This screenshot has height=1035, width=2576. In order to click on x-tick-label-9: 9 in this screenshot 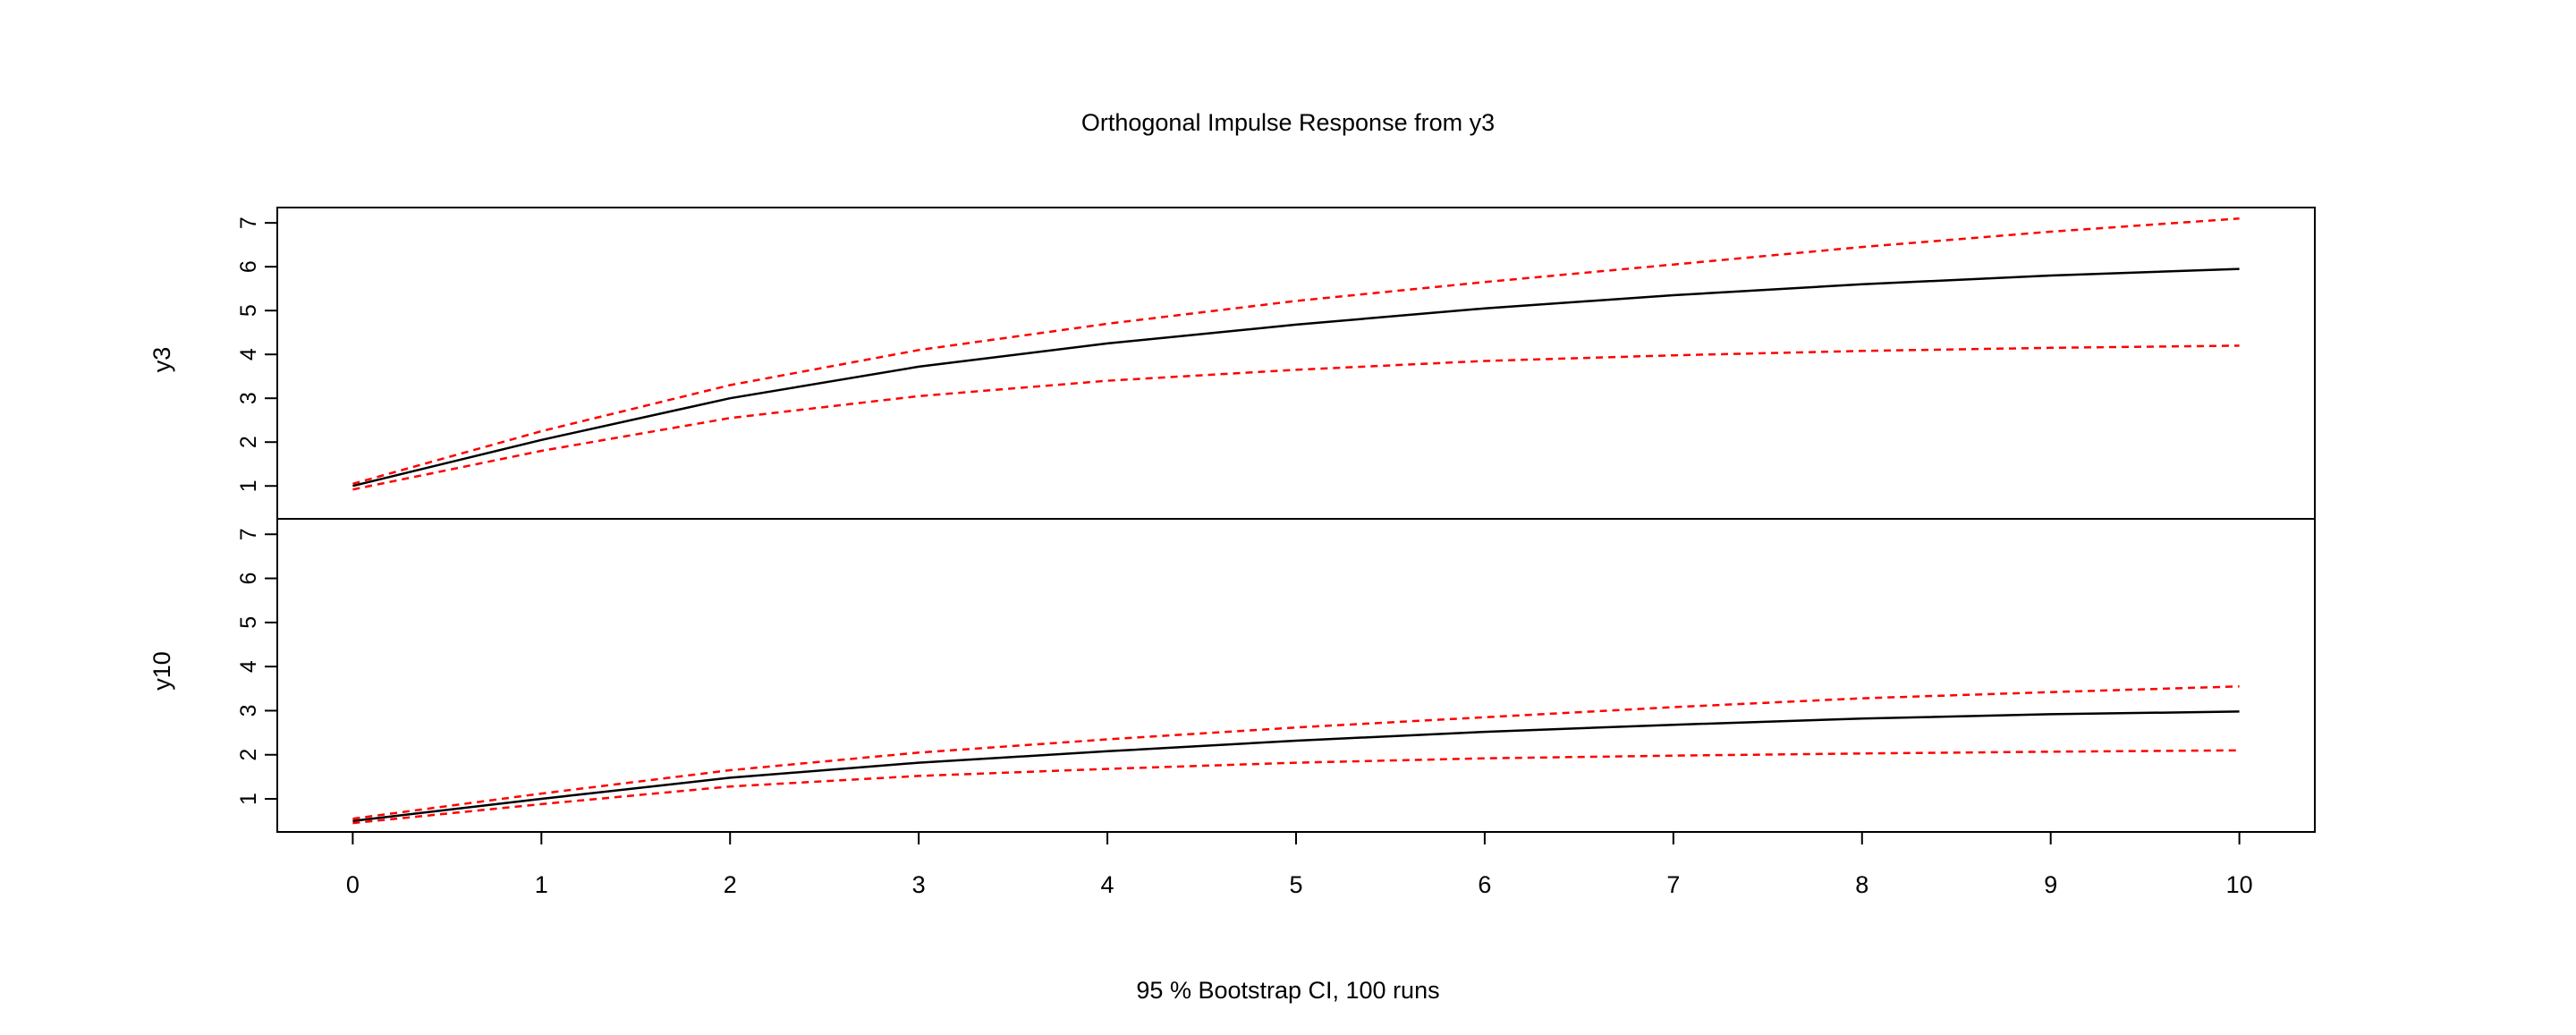, I will do `click(2050, 884)`.